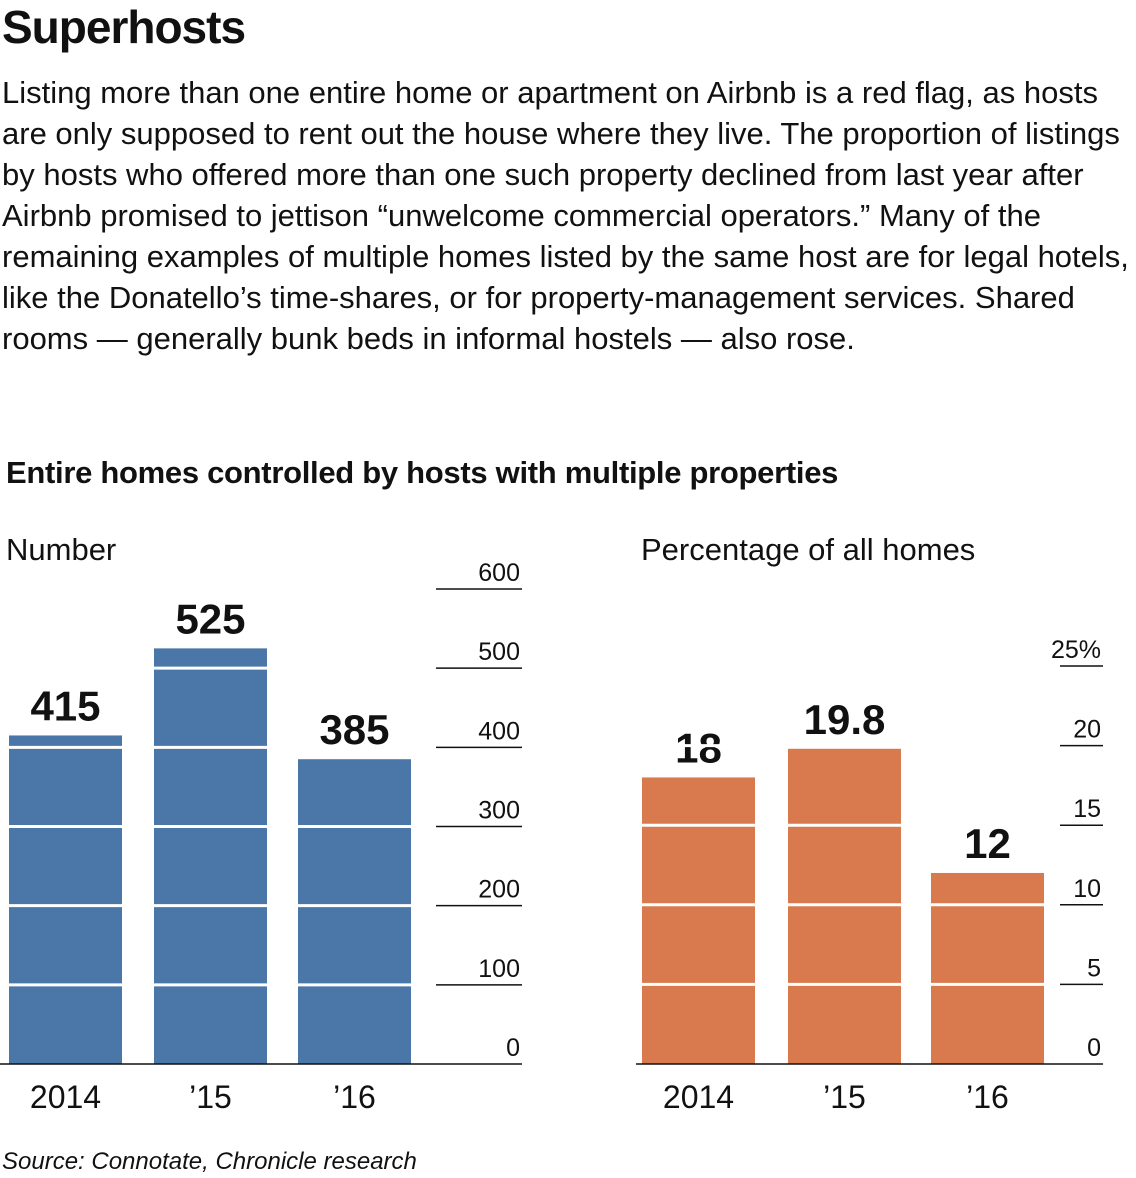  What do you see at coordinates (209, 1161) in the screenshot?
I see `source-note: Source: Connotate, Chronicle research` at bounding box center [209, 1161].